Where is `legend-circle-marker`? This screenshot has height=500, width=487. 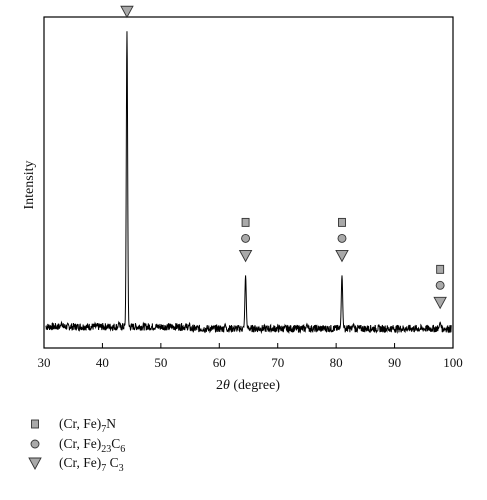 legend-circle-marker is located at coordinates (35, 444).